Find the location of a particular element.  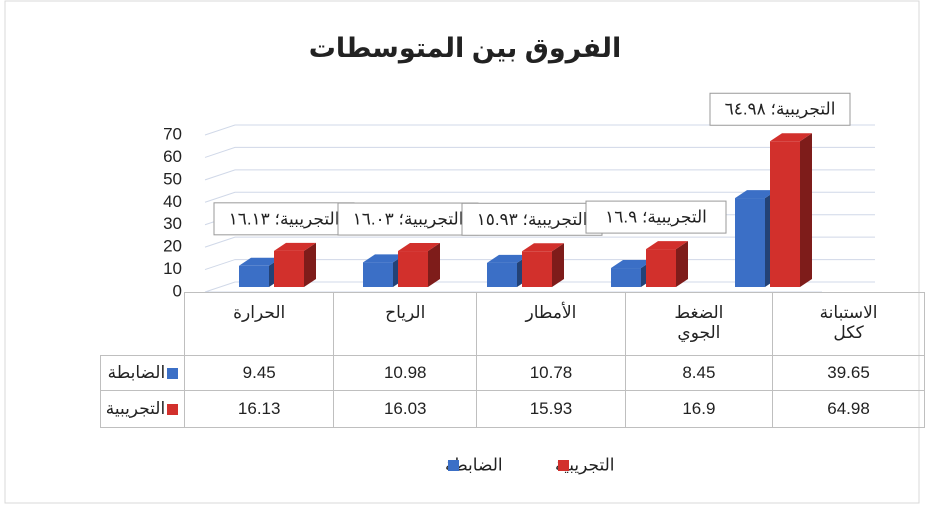

table-row: التجريبية 16.13 16.03 15.93 16.9 64.98 is located at coordinates (512, 409).